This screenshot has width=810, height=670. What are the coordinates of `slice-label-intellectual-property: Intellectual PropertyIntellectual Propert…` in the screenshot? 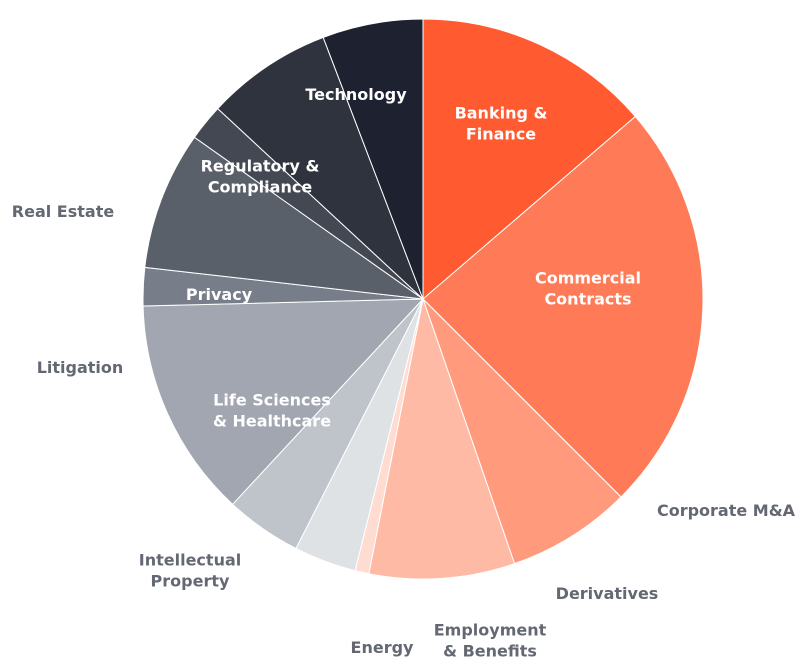 It's located at (190, 571).